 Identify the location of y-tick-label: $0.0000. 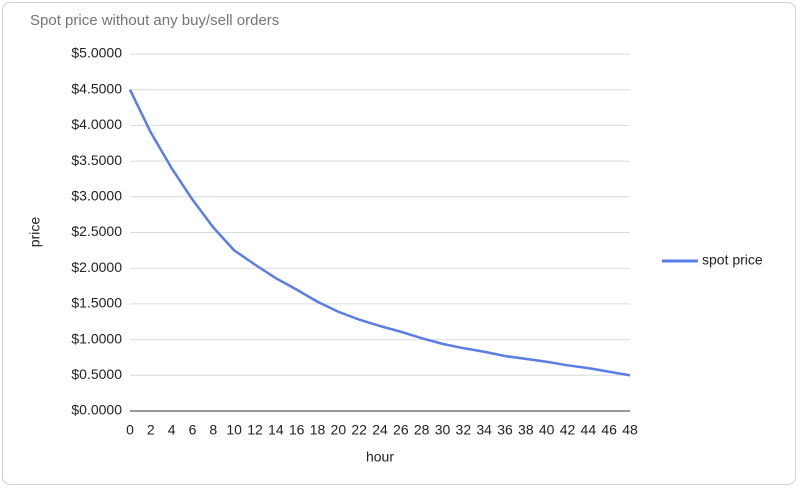
(96, 410).